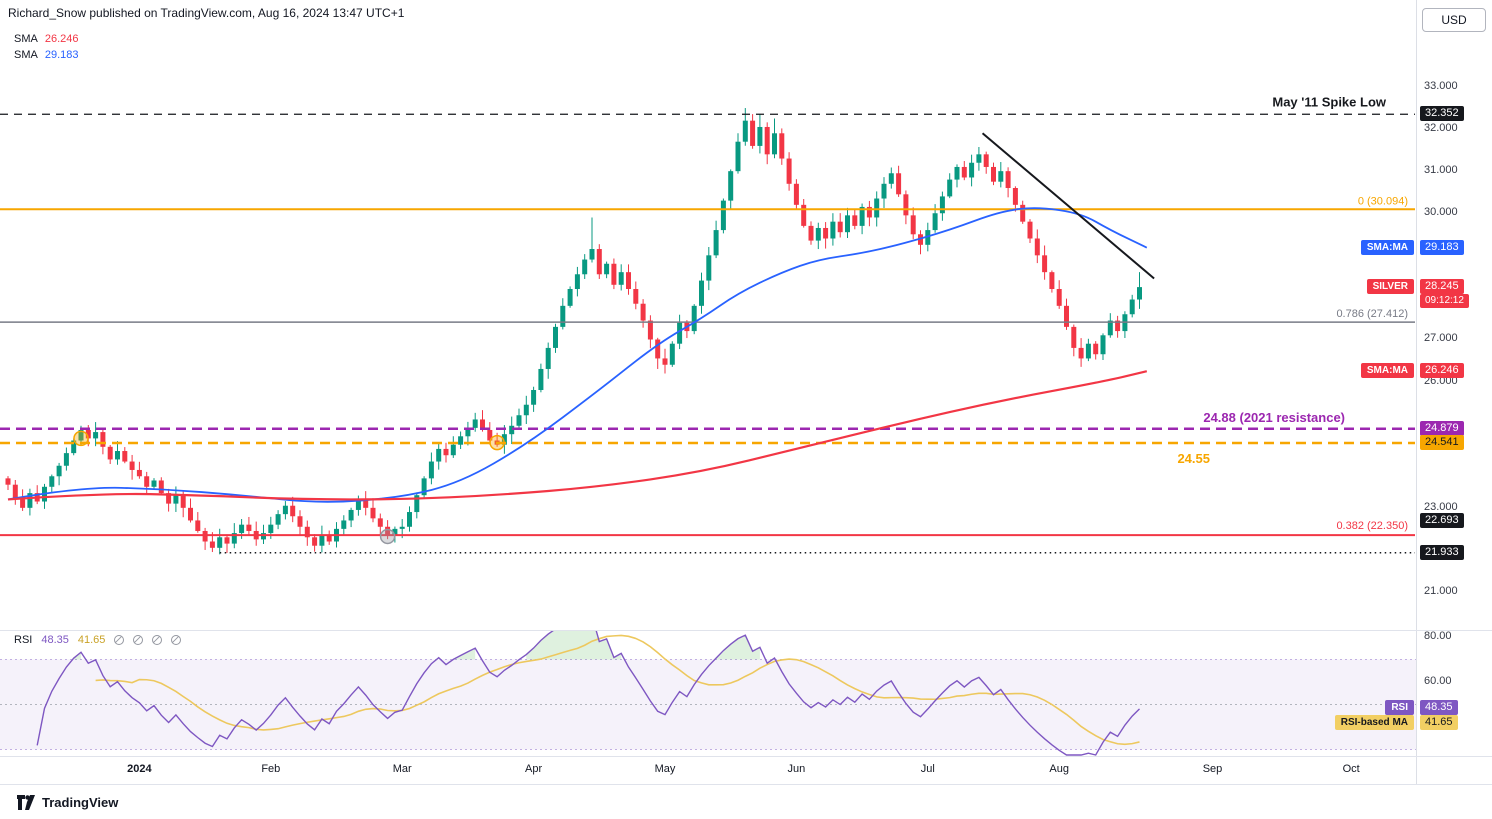 The height and width of the screenshot is (819, 1492). I want to click on price-badge: 24.879, so click(1442, 428).